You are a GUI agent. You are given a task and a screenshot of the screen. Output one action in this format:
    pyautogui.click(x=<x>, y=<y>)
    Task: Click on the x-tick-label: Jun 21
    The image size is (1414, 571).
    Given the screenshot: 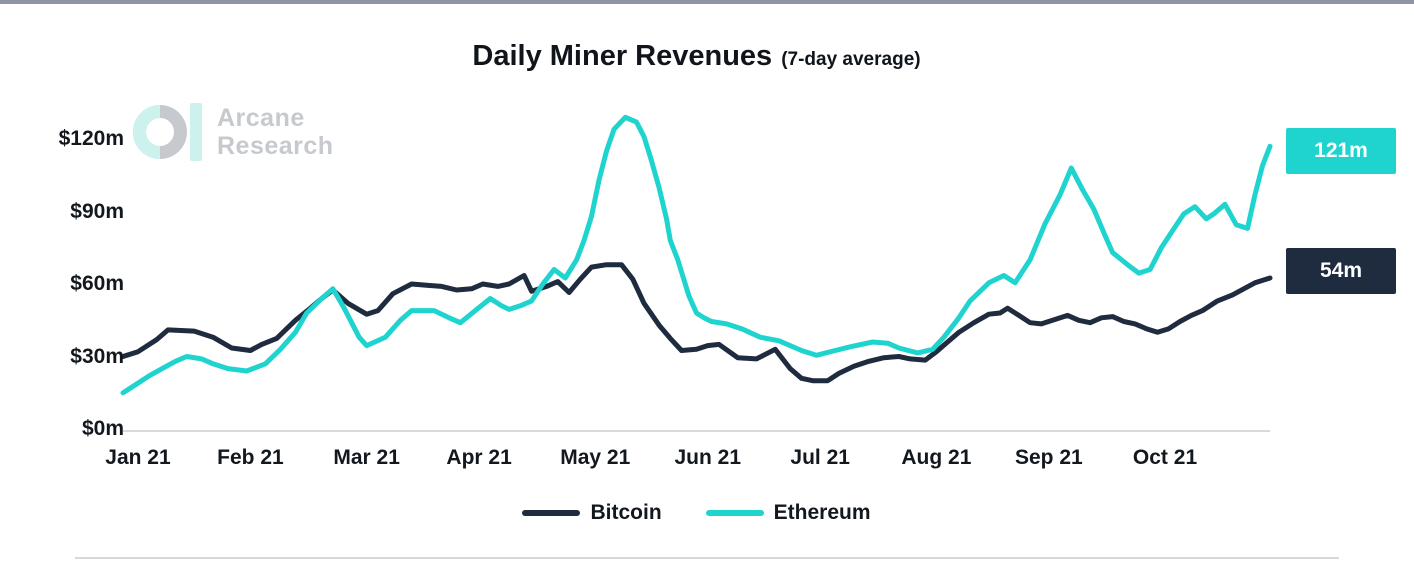 What is the action you would take?
    pyautogui.click(x=707, y=457)
    